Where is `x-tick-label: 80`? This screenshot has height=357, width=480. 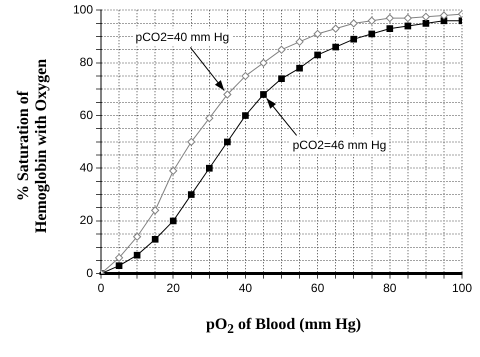 x-tick-label: 80 is located at coordinates (390, 288).